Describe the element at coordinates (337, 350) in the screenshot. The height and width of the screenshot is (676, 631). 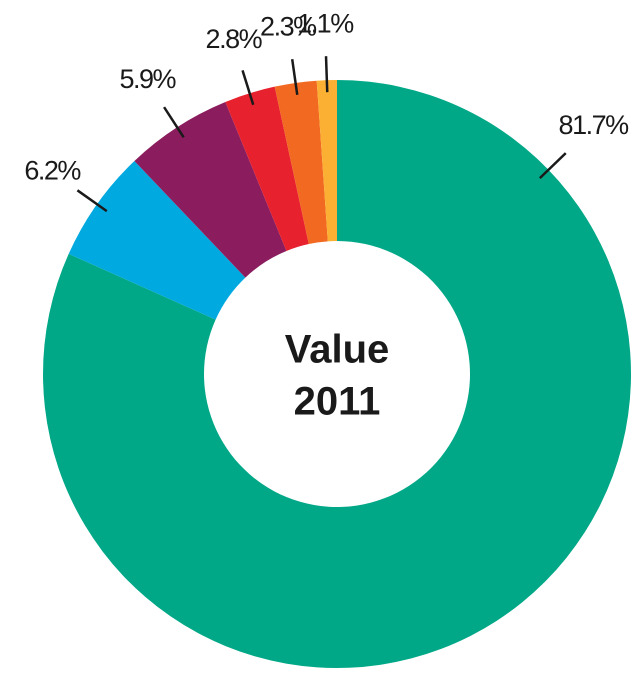
I see `center-label: Value` at that location.